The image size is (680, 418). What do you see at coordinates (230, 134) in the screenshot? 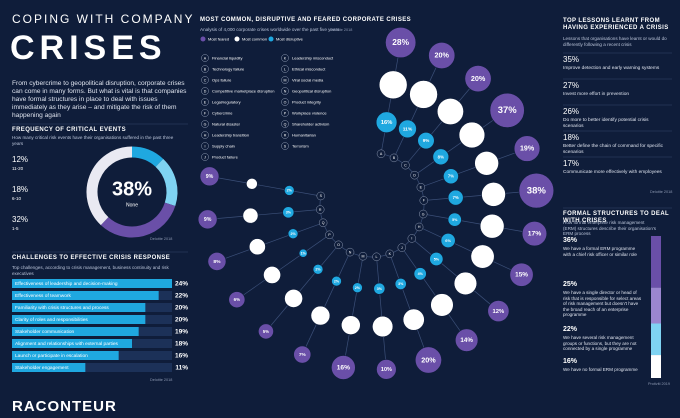
I see `key-description: Leadership transition` at bounding box center [230, 134].